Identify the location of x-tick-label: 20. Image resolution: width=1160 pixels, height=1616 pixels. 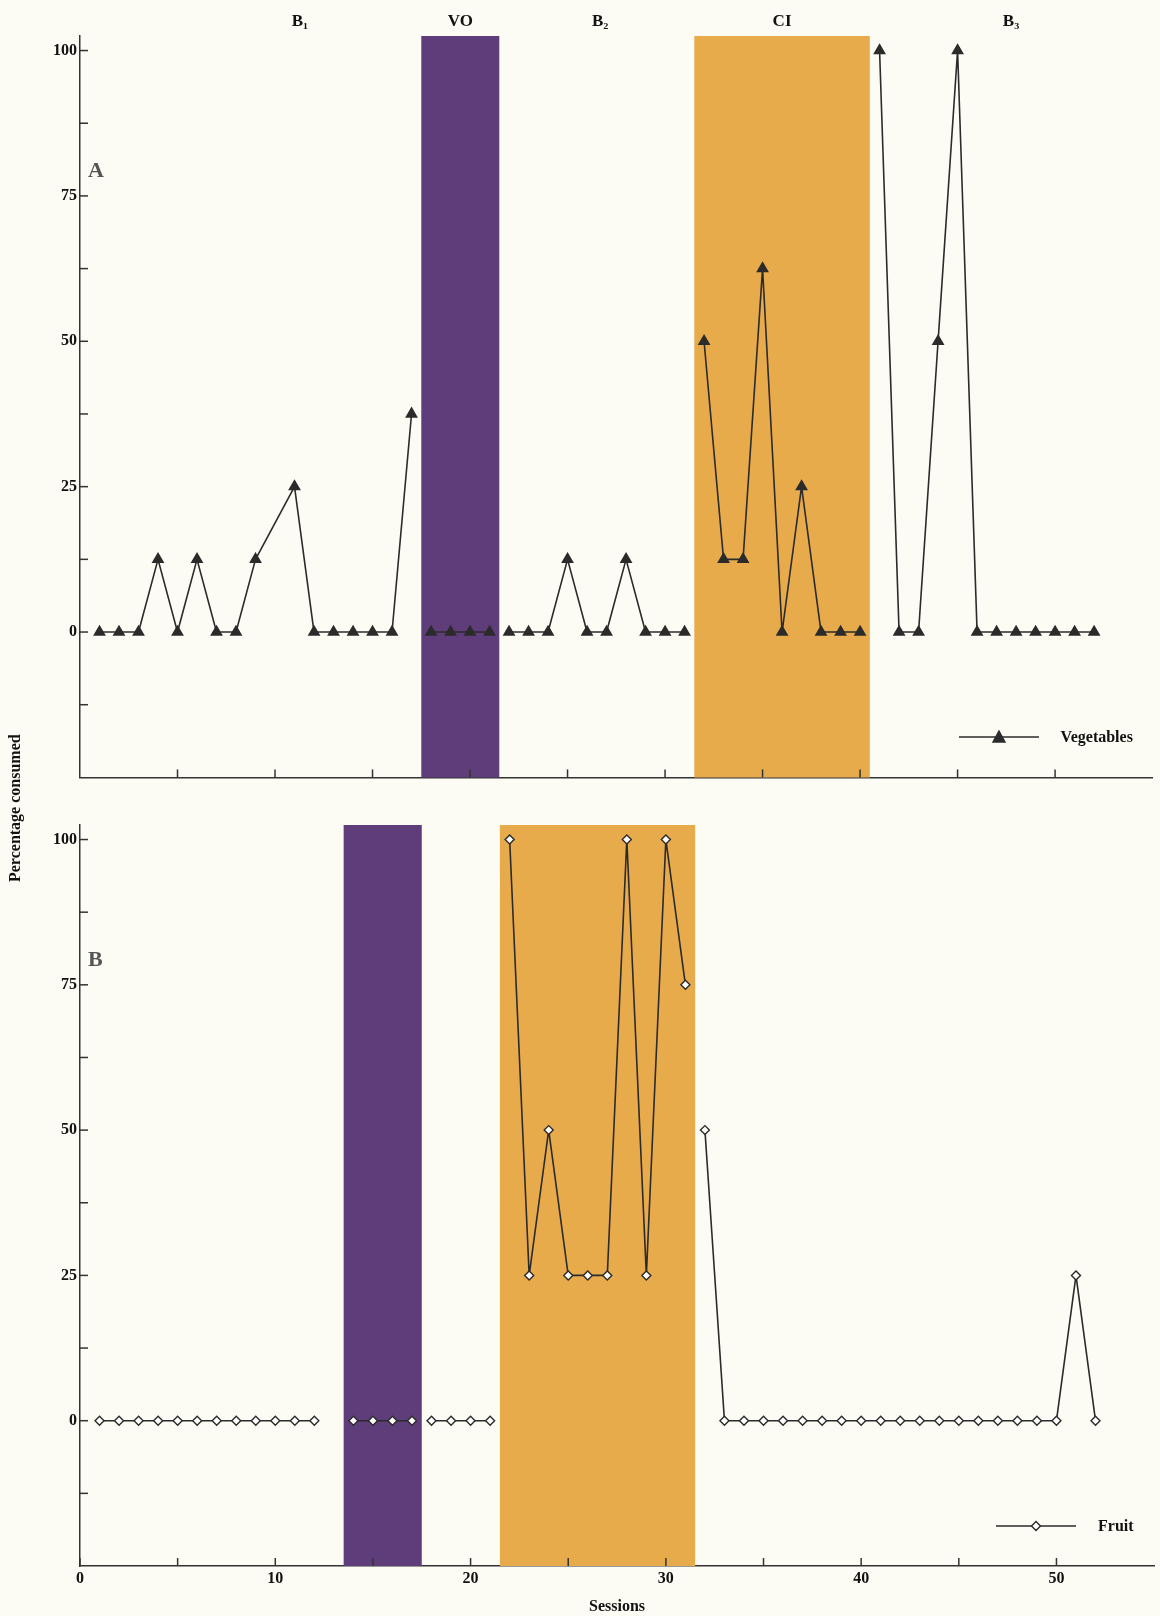
(470, 1577).